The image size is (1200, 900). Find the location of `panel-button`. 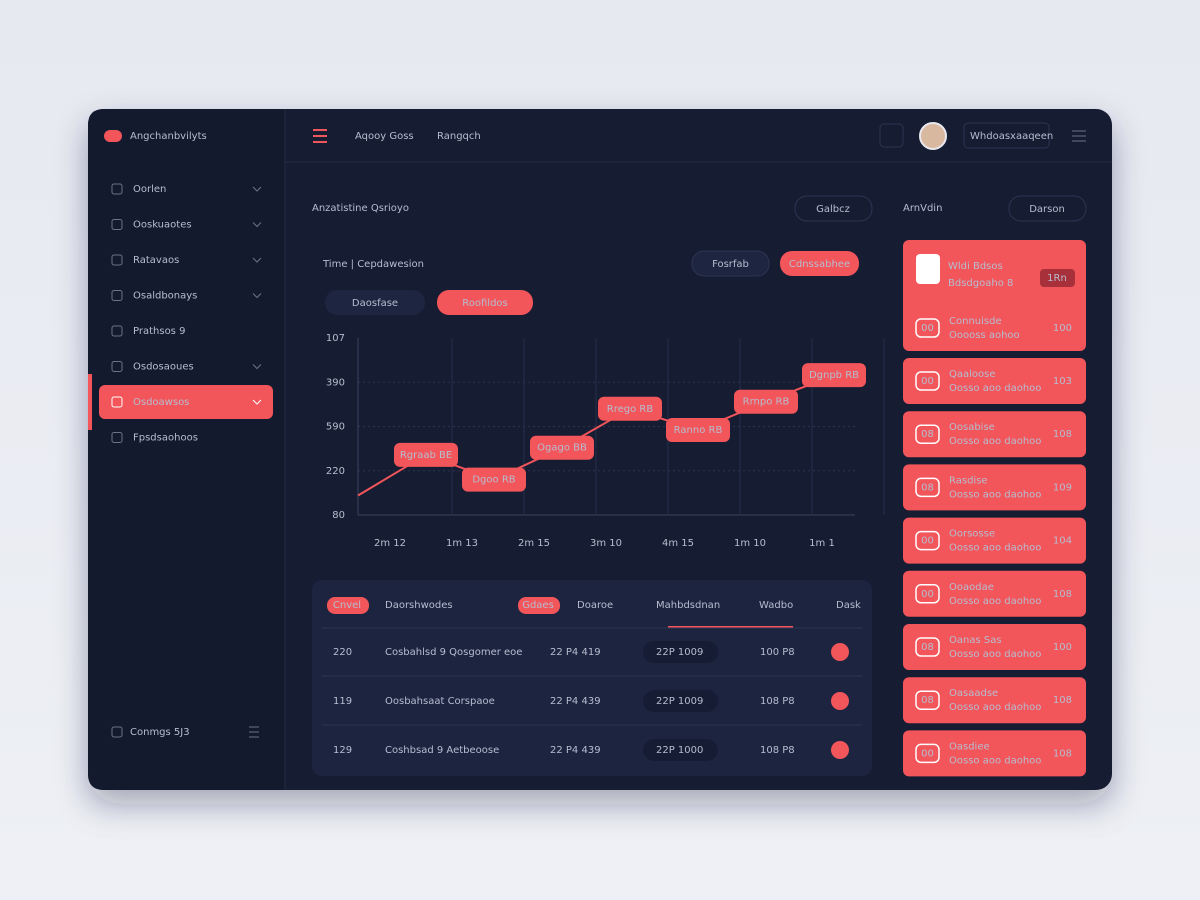

panel-button is located at coordinates (1047, 208).